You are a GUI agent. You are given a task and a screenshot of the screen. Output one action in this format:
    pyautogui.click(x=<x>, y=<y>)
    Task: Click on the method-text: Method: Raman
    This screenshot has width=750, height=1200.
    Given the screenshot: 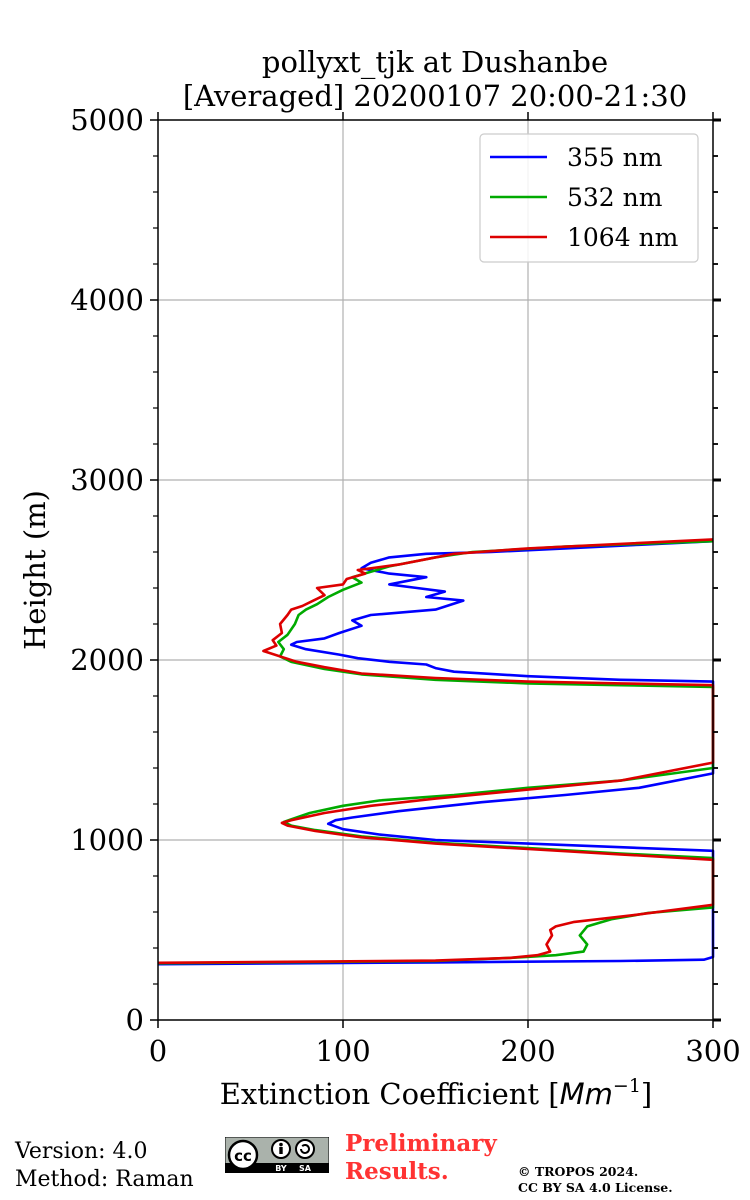 What is the action you would take?
    pyautogui.click(x=104, y=1179)
    